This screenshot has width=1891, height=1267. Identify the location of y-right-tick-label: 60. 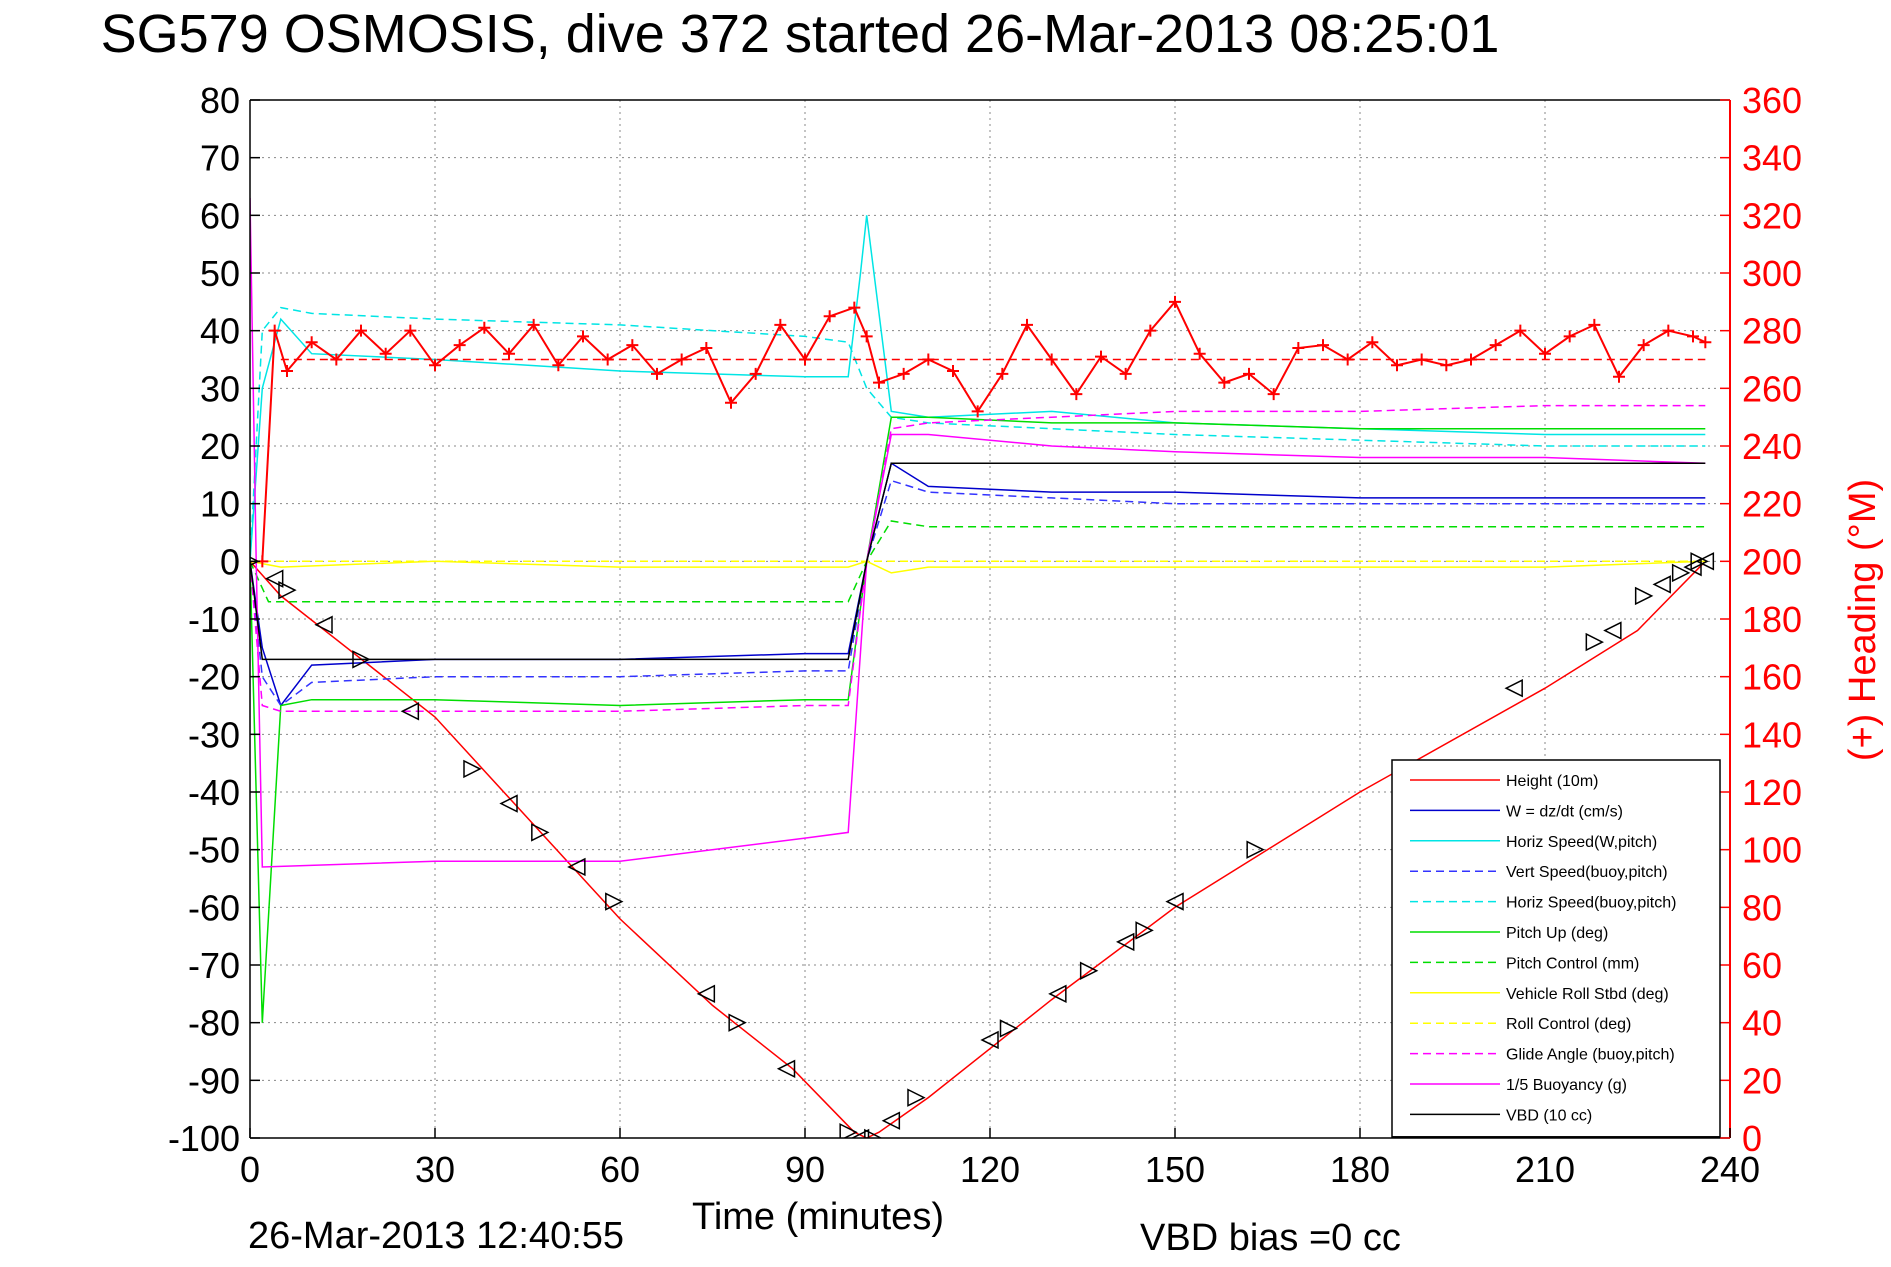
(1762, 965).